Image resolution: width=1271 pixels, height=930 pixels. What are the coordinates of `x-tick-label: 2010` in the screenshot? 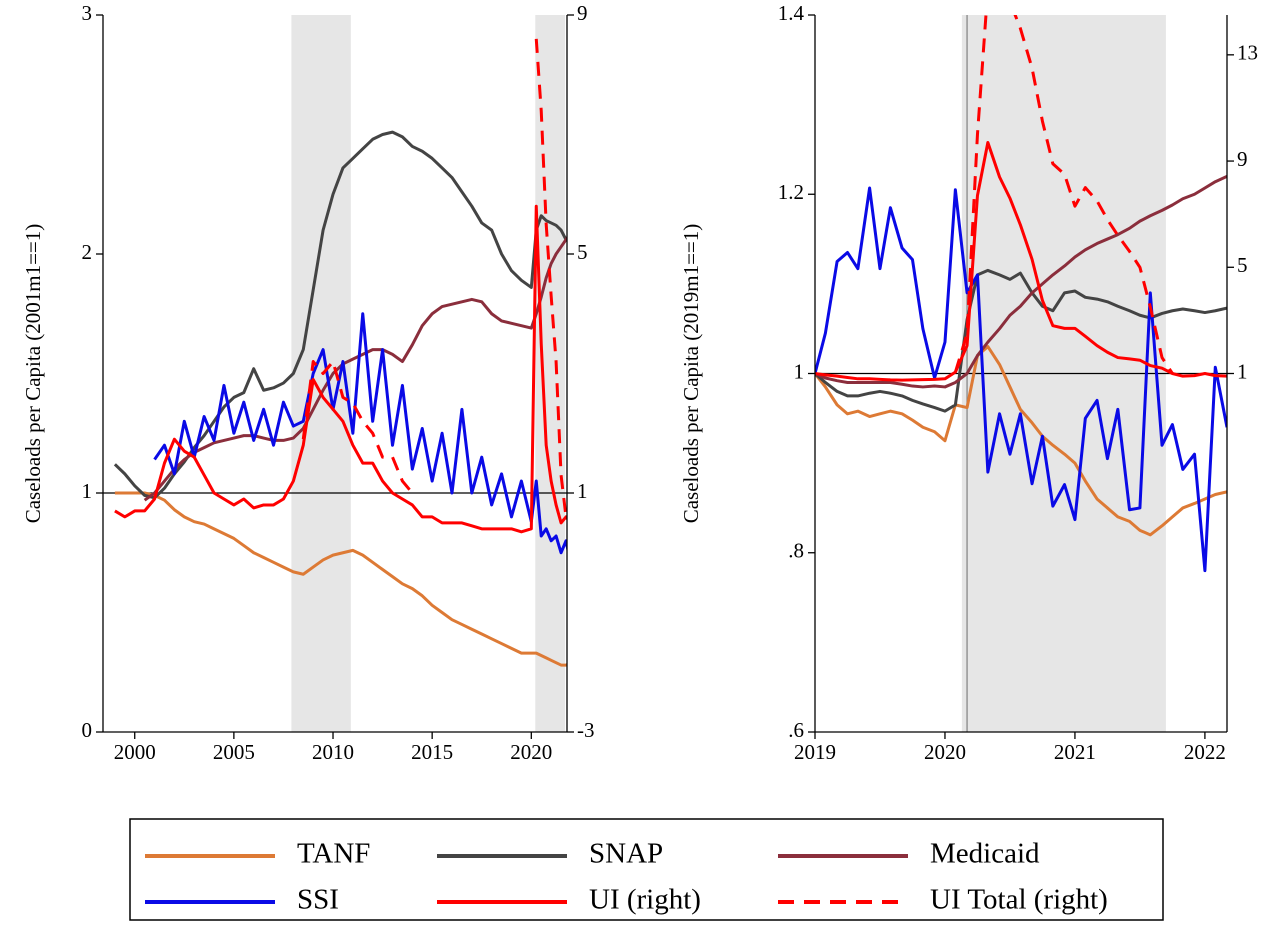 It's located at (333, 752).